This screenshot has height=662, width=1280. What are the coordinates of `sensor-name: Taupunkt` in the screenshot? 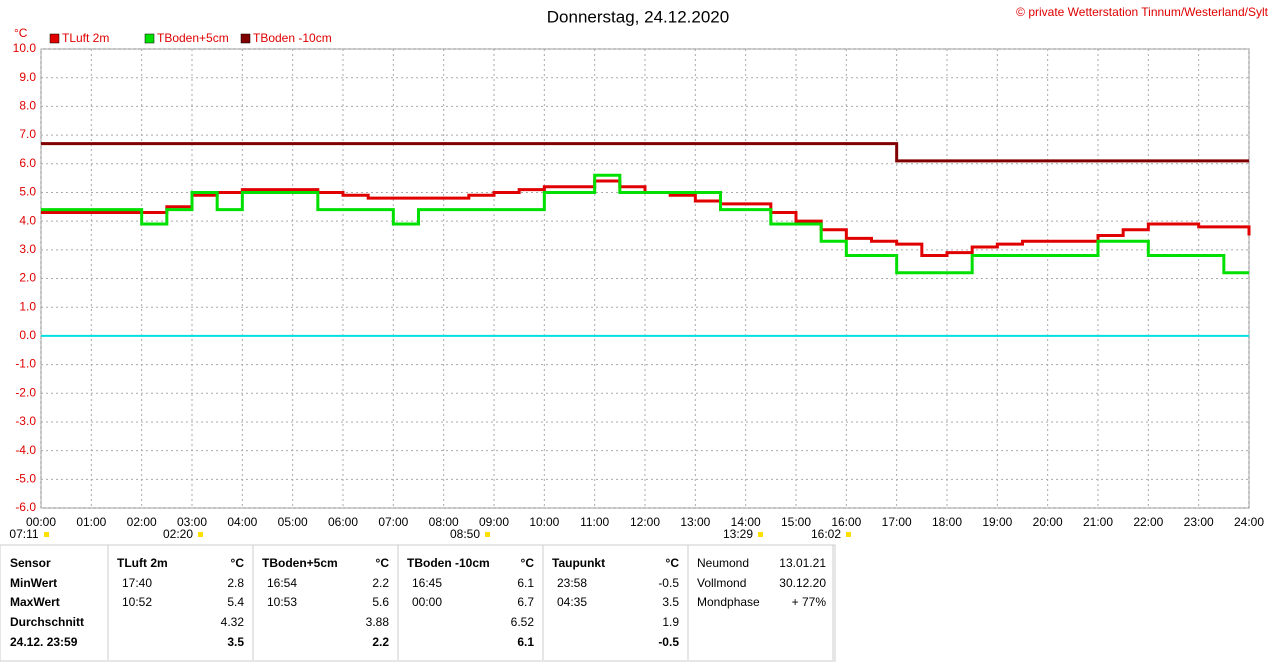 It's located at (578, 563).